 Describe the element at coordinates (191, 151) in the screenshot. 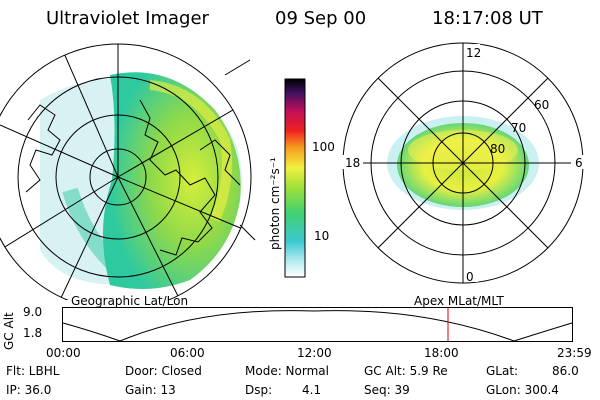

I see `aurora-bright-arc` at that location.